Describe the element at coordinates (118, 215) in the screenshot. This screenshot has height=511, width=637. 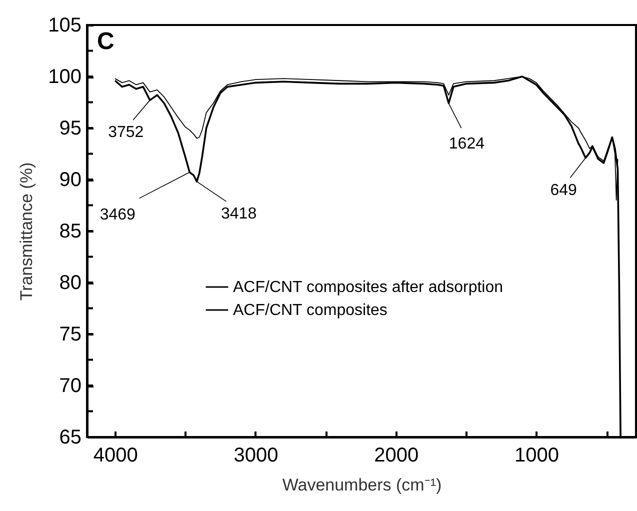
I see `annotation: 3469` at that location.